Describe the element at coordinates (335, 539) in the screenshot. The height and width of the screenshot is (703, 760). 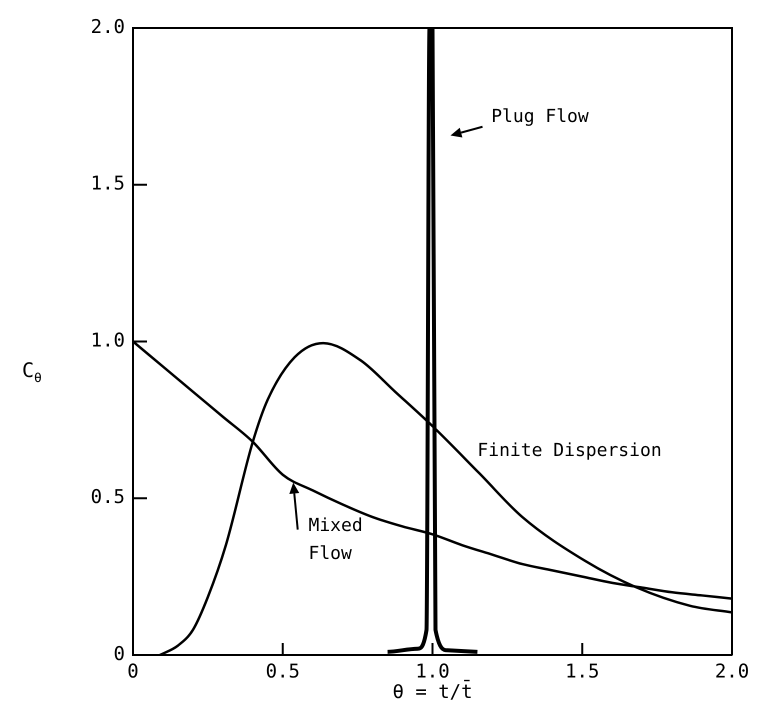
I see `annotation: Mixed Flow` at that location.